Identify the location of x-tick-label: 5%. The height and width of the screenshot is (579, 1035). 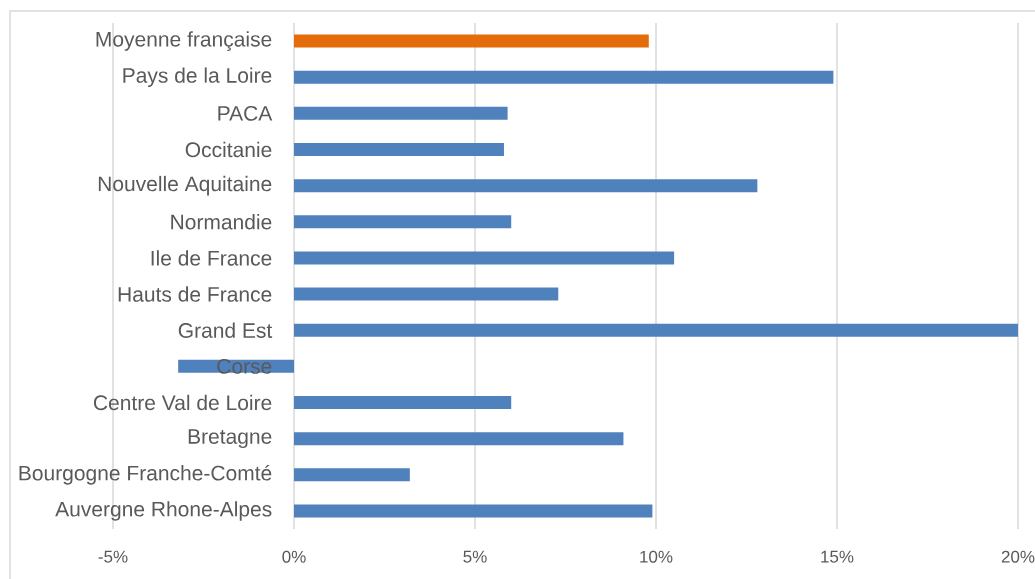
(475, 556).